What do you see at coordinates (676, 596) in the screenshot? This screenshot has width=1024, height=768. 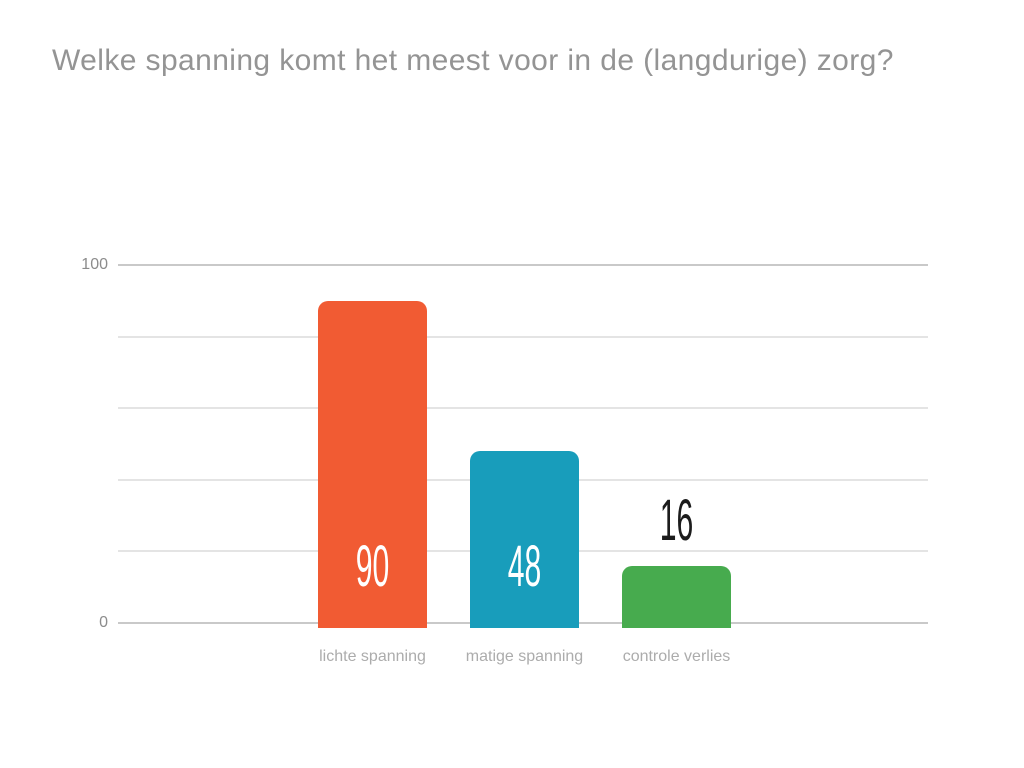 I see `bar-controle-verlies` at bounding box center [676, 596].